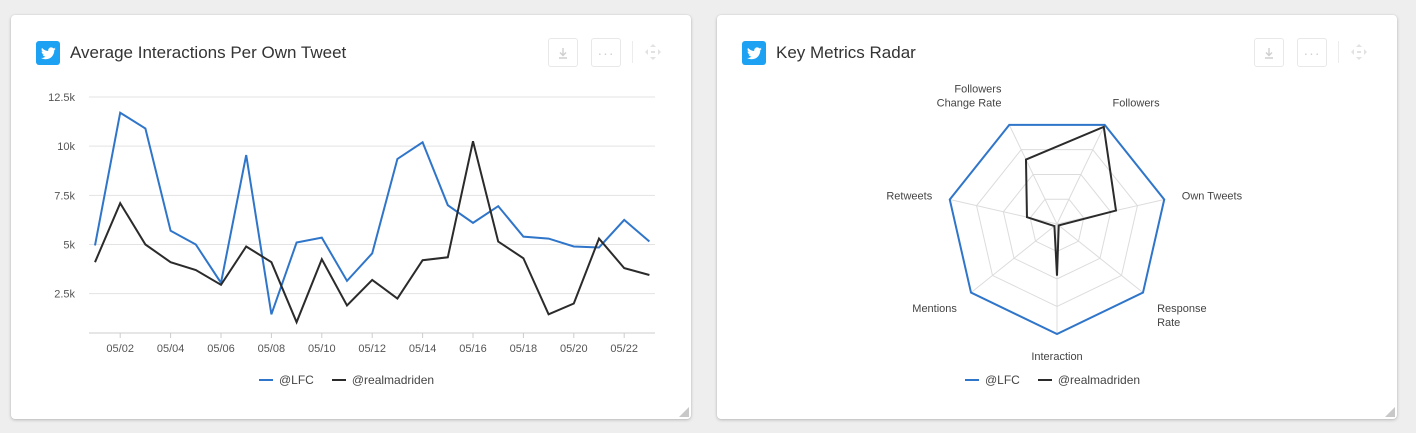 This screenshot has width=1416, height=433. Describe the element at coordinates (64, 196) in the screenshot. I see `y-tick-label: 7.5k` at that location.